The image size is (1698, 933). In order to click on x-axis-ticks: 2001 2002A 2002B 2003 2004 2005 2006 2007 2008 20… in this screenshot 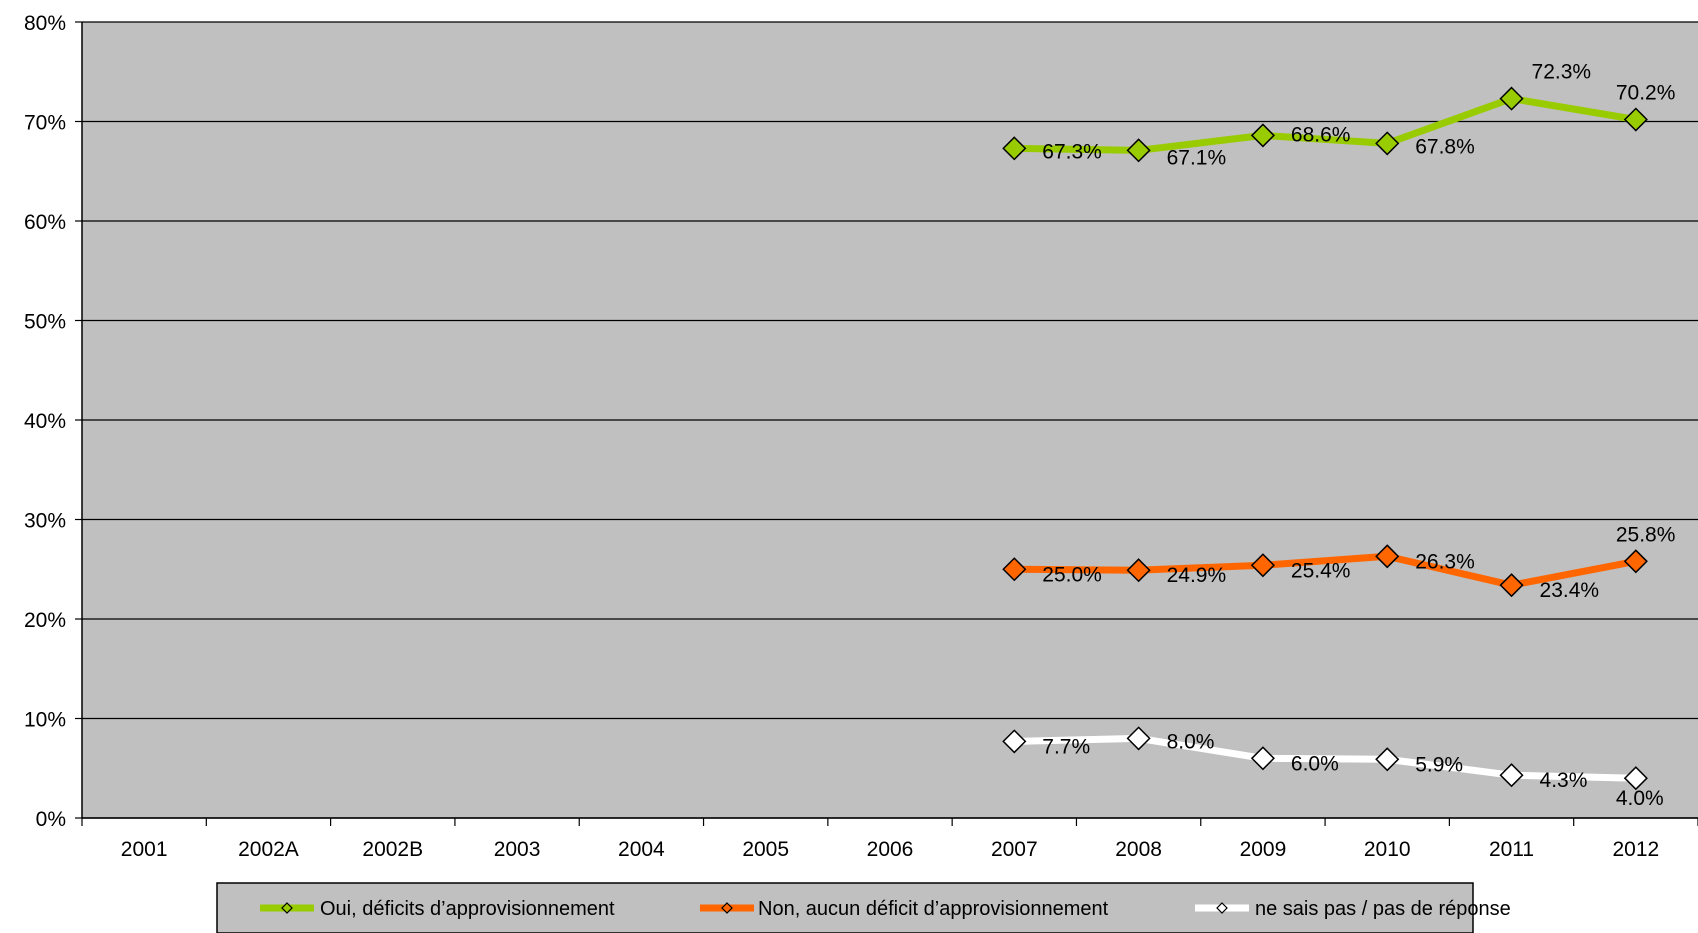, I will do `click(889, 839)`.